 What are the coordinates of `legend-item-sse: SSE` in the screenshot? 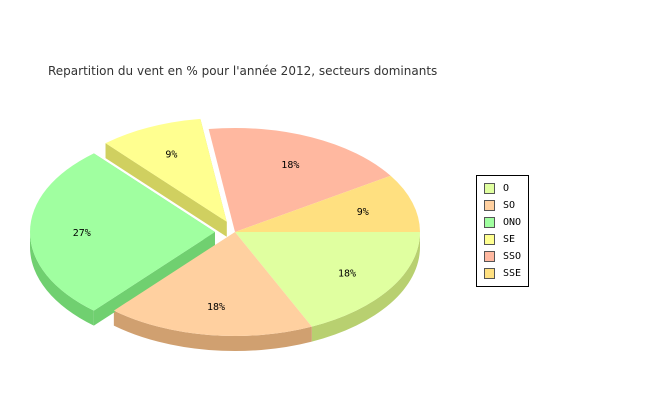 It's located at (502, 273).